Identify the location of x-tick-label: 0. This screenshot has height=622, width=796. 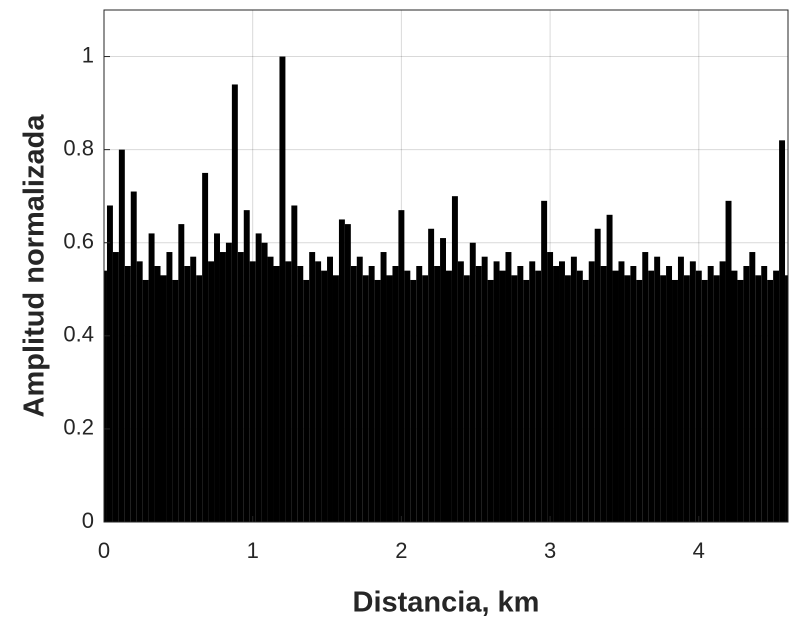
(104, 550).